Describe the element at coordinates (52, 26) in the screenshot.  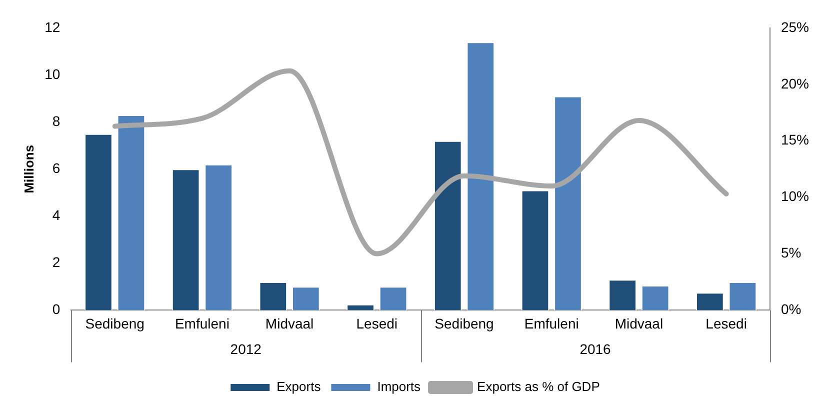
I see `y-tick-label: 12` at that location.